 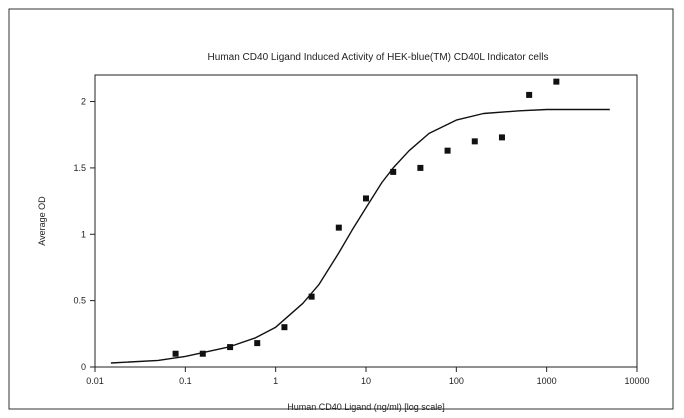 What do you see at coordinates (42, 221) in the screenshot?
I see `y-axis-label: Average OD` at bounding box center [42, 221].